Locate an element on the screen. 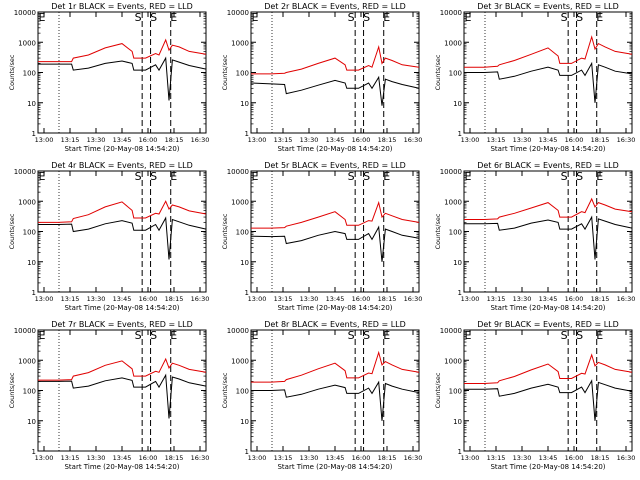  panel-title: Det 5r BLACK = Events, RED = LLD is located at coordinates (335, 165).